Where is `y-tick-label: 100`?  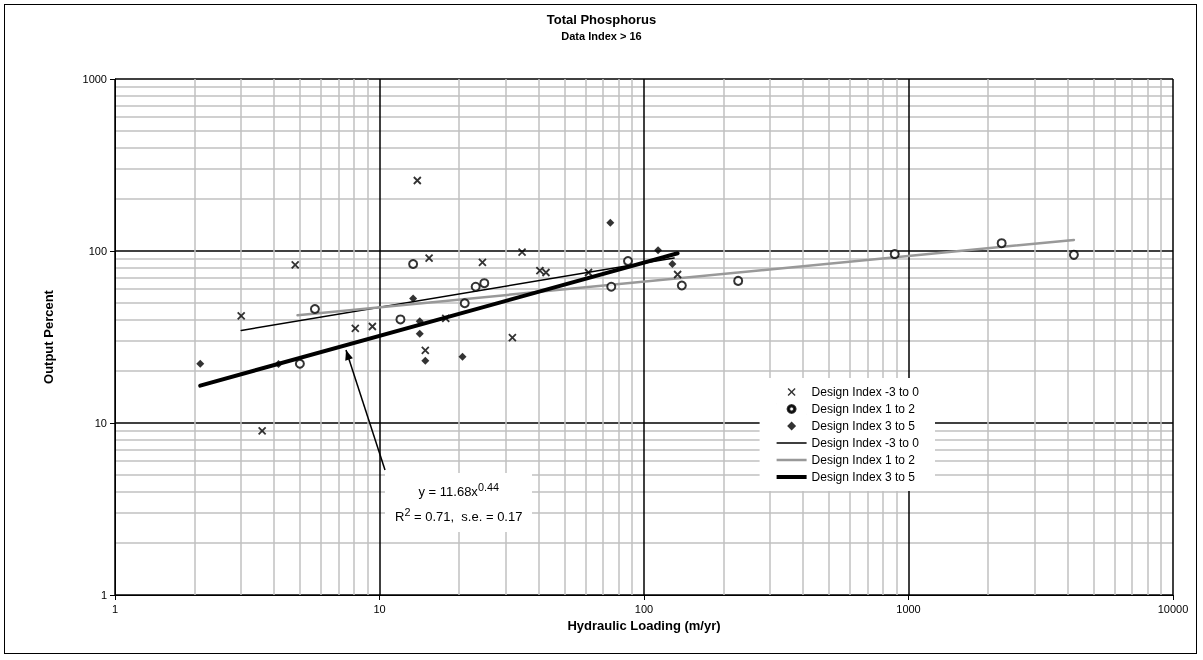 y-tick-label: 100 is located at coordinates (97, 251).